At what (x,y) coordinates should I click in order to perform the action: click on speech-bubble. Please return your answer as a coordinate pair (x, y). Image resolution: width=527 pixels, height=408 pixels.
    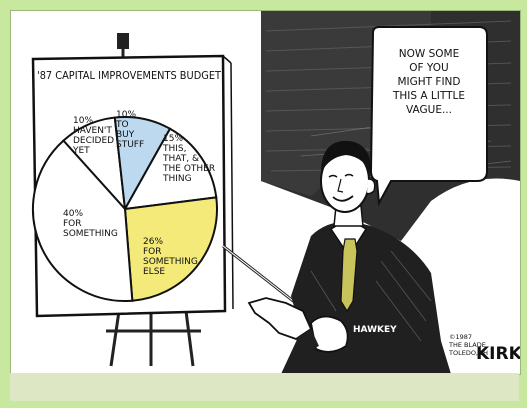
    Looking at the image, I should click on (428, 116).